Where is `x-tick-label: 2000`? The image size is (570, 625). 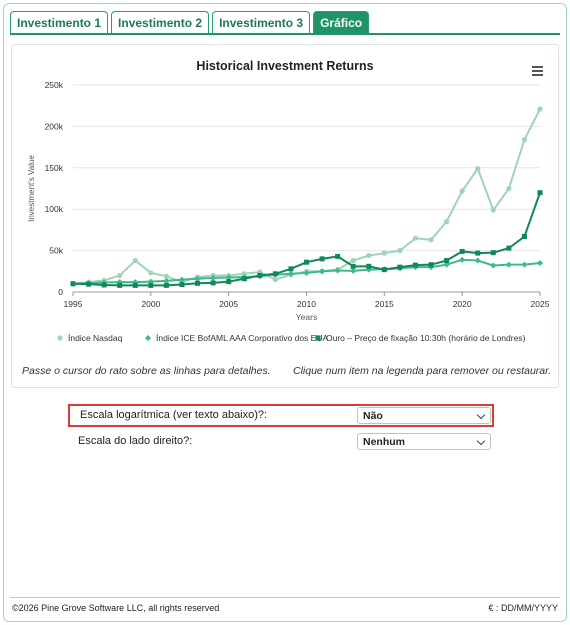 x-tick-label: 2000 is located at coordinates (150, 304).